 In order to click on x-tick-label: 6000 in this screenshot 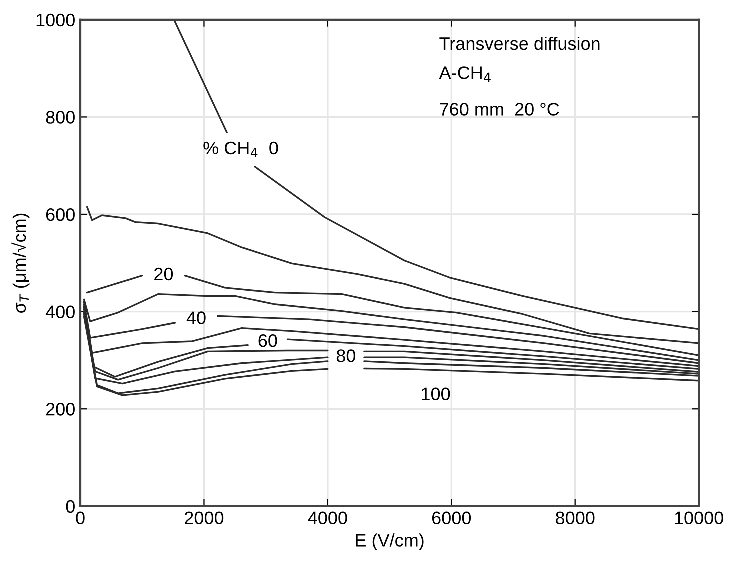, I will do `click(452, 518)`.